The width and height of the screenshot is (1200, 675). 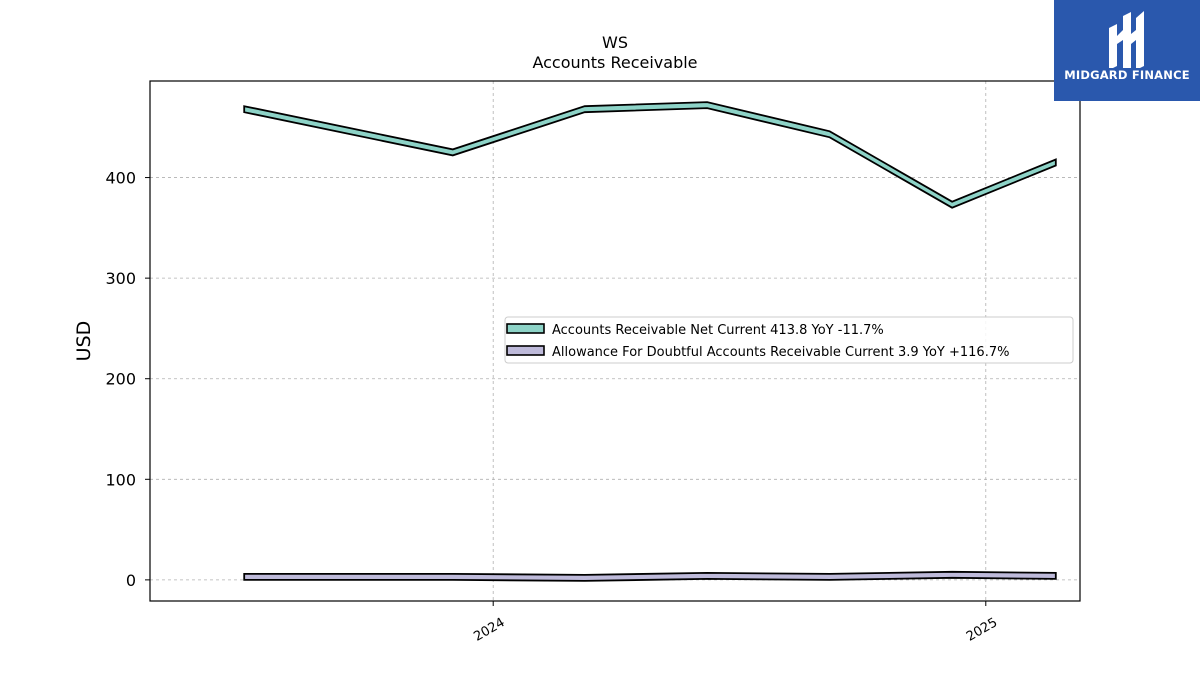 What do you see at coordinates (982, 630) in the screenshot?
I see `x-tick-label: 2025` at bounding box center [982, 630].